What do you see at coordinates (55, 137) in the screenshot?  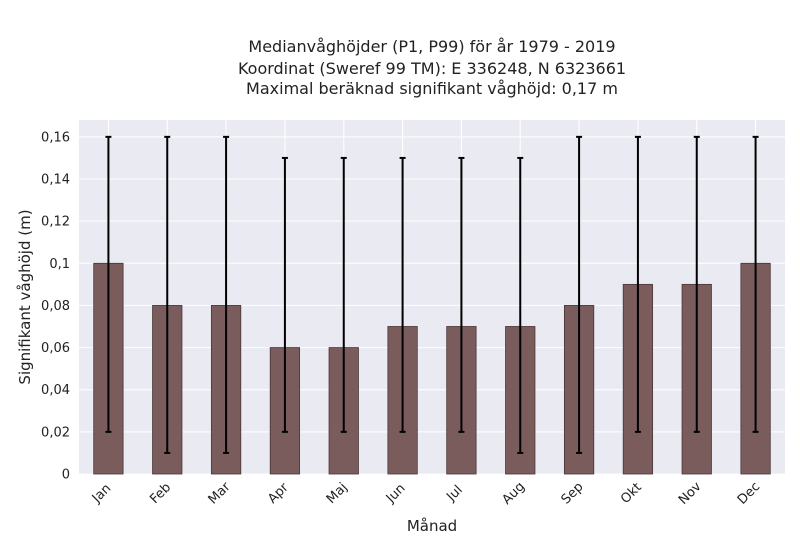 I see `y-tick-label: 0,16` at bounding box center [55, 137].